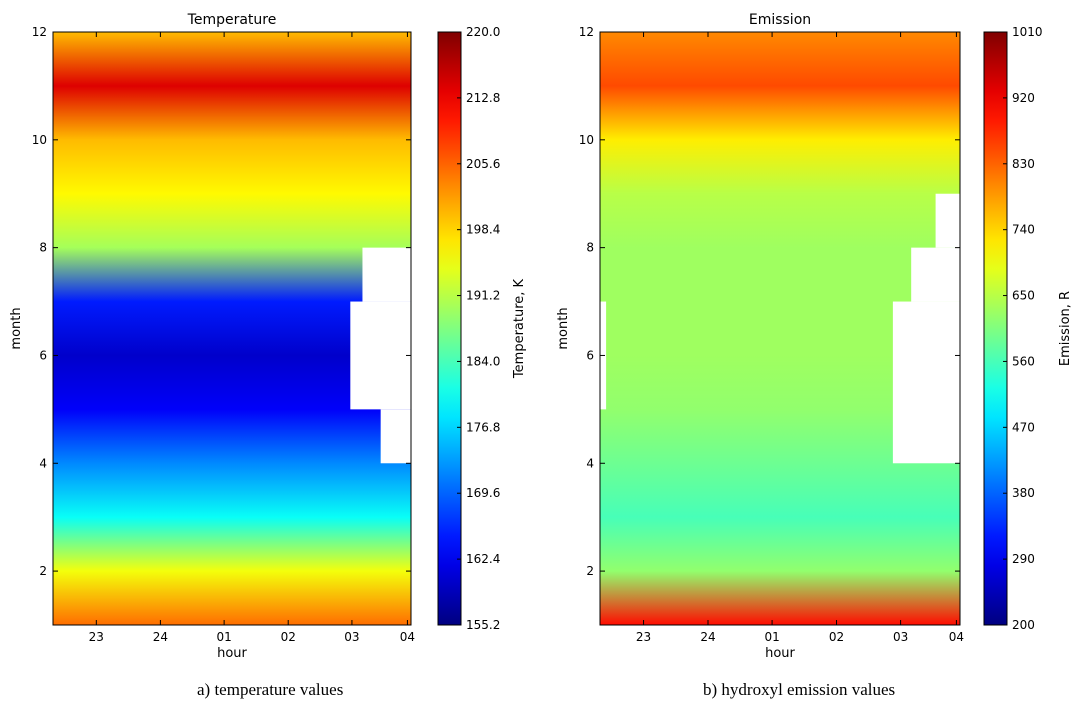 This screenshot has width=1079, height=724. I want to click on colorbar-tick-label: 740, so click(1023, 230).